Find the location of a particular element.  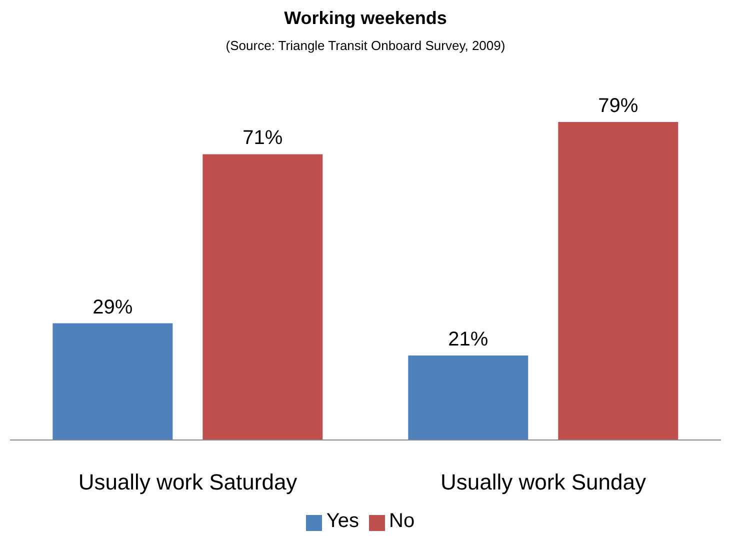

chart-title: Working weekends is located at coordinates (365, 18).